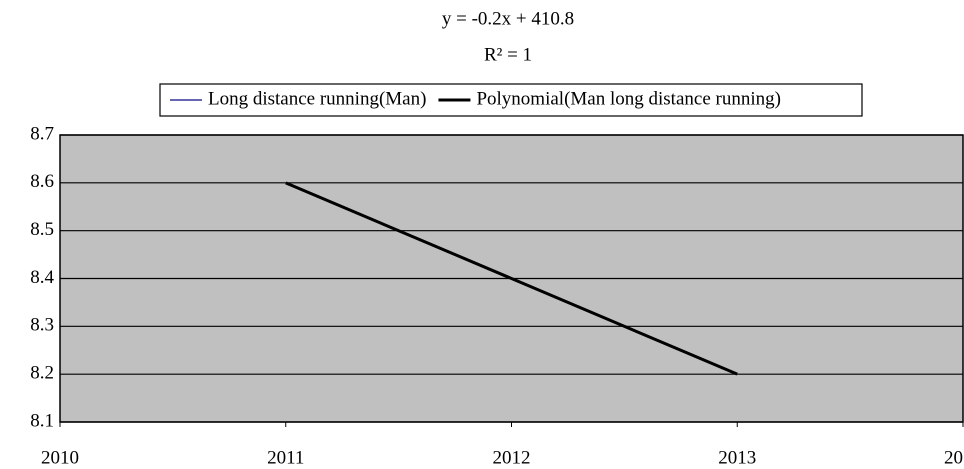  What do you see at coordinates (508, 18) in the screenshot?
I see `equation: y = -0.2x + 410.8` at bounding box center [508, 18].